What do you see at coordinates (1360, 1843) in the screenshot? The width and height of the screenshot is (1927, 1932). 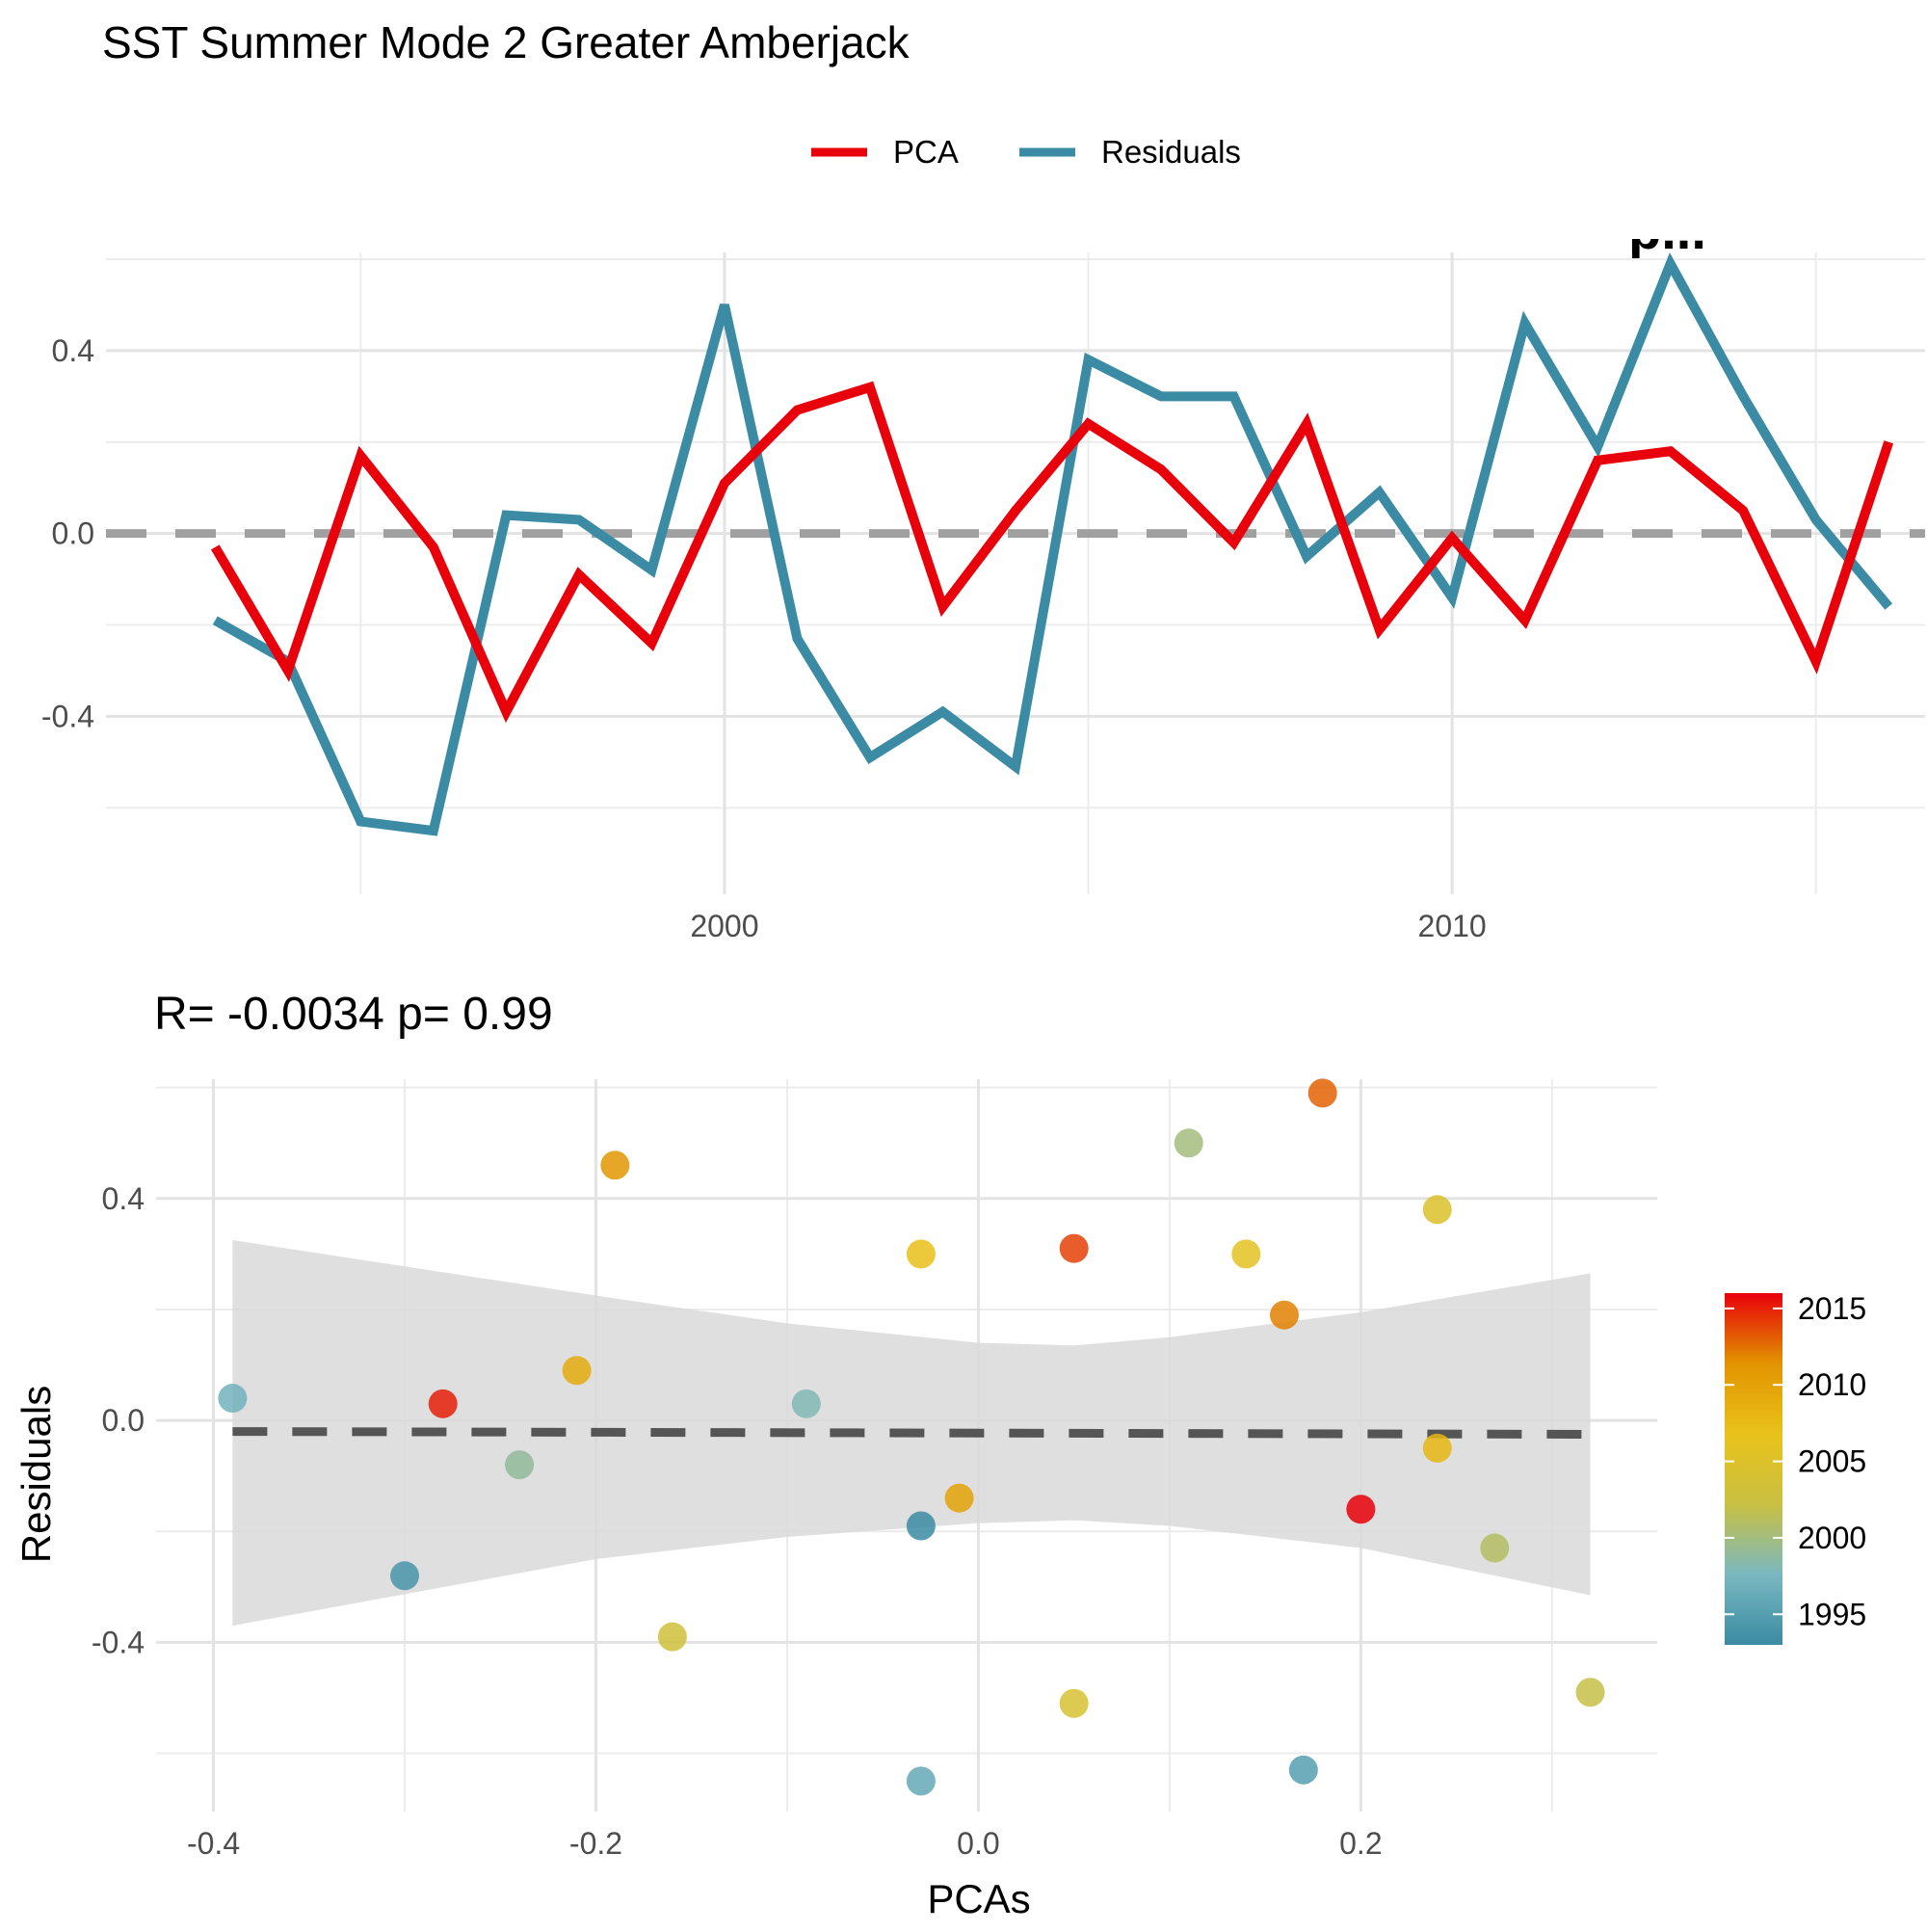 I see `bottom-x-tick-label: 0.2` at bounding box center [1360, 1843].